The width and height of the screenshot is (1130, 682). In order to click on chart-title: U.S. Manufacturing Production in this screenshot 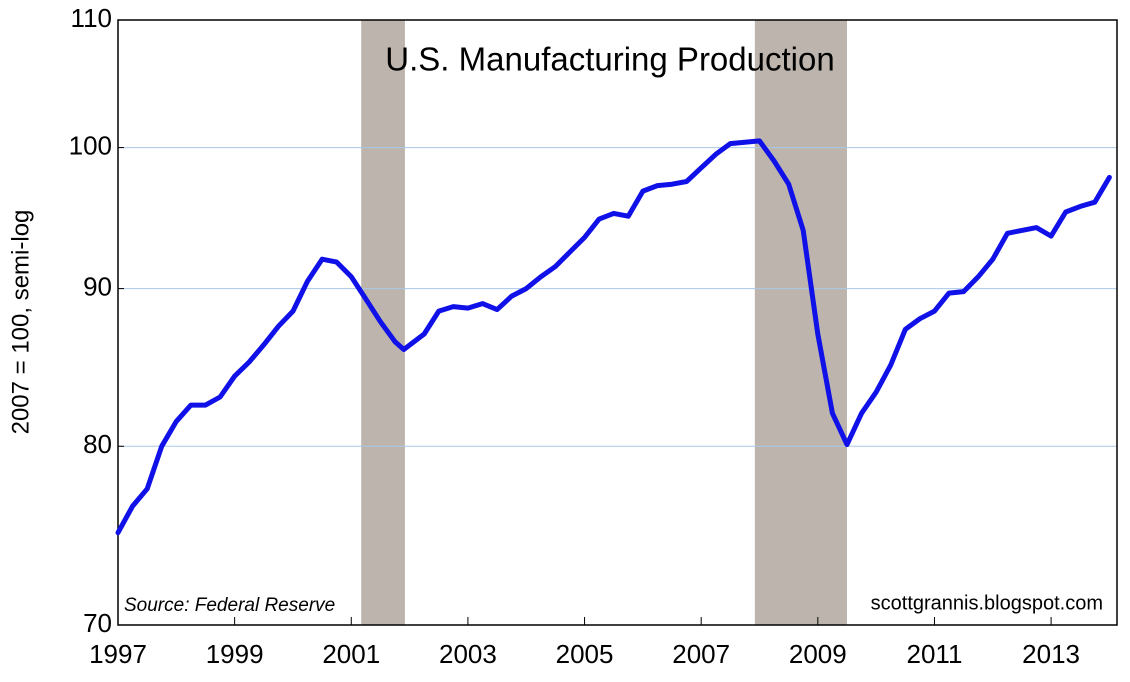, I will do `click(609, 59)`.